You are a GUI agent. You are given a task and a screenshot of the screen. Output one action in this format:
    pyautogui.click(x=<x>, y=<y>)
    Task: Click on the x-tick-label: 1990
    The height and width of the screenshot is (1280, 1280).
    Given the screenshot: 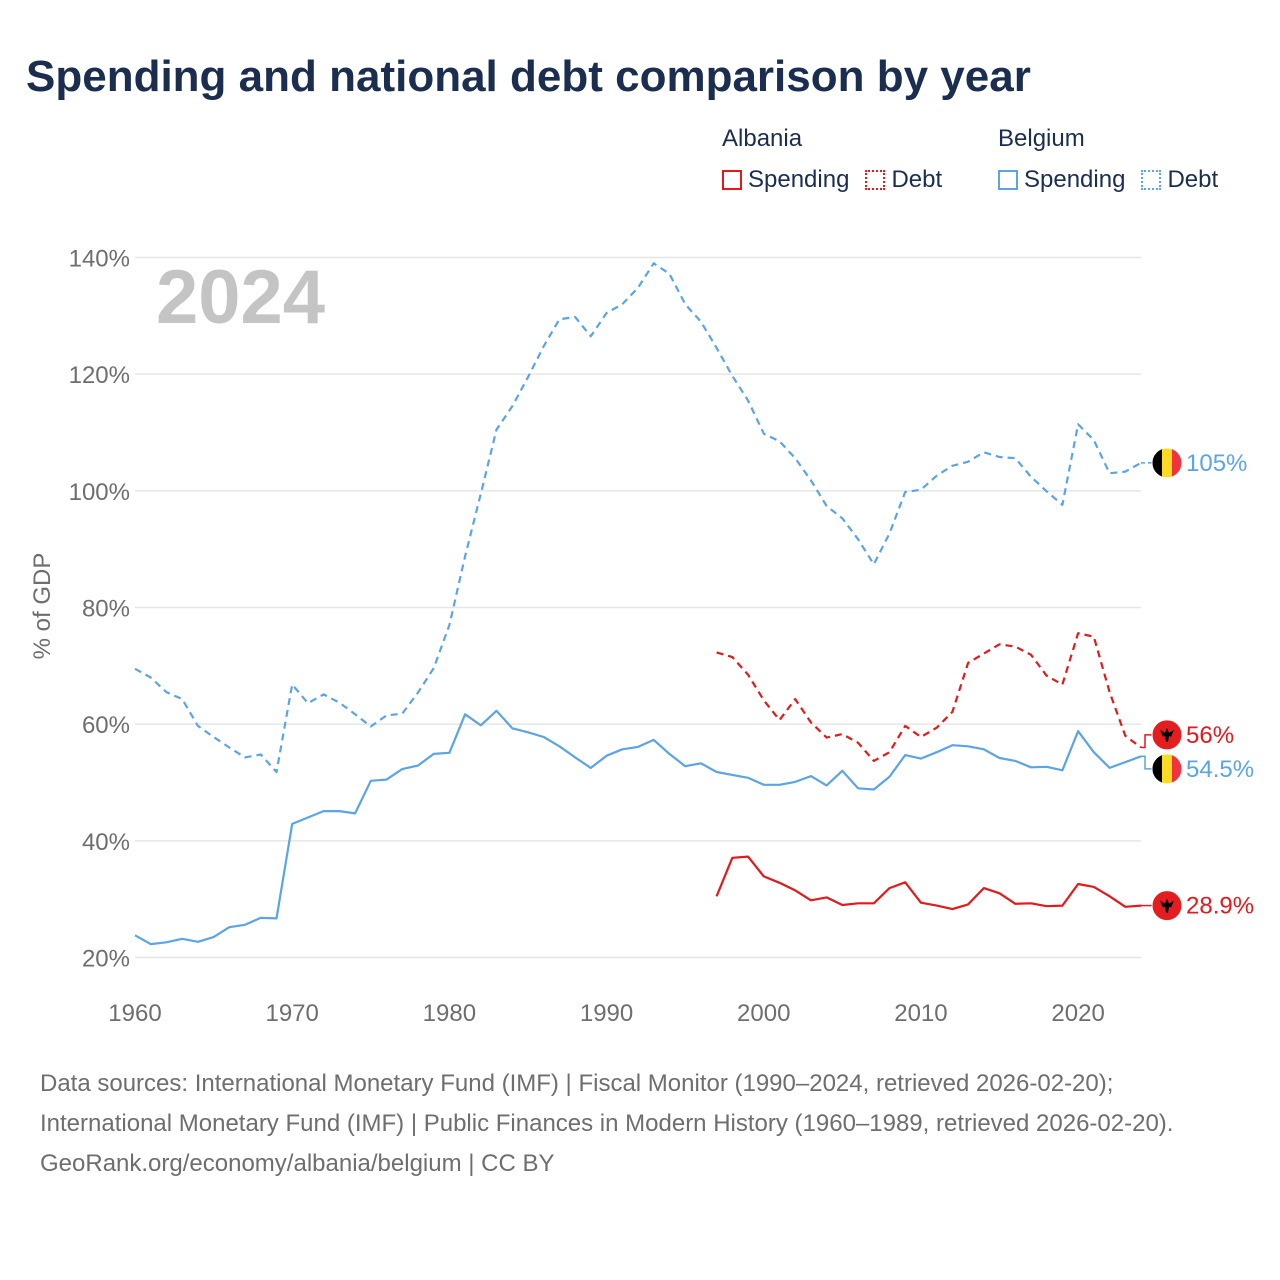 What is the action you would take?
    pyautogui.click(x=606, y=1013)
    